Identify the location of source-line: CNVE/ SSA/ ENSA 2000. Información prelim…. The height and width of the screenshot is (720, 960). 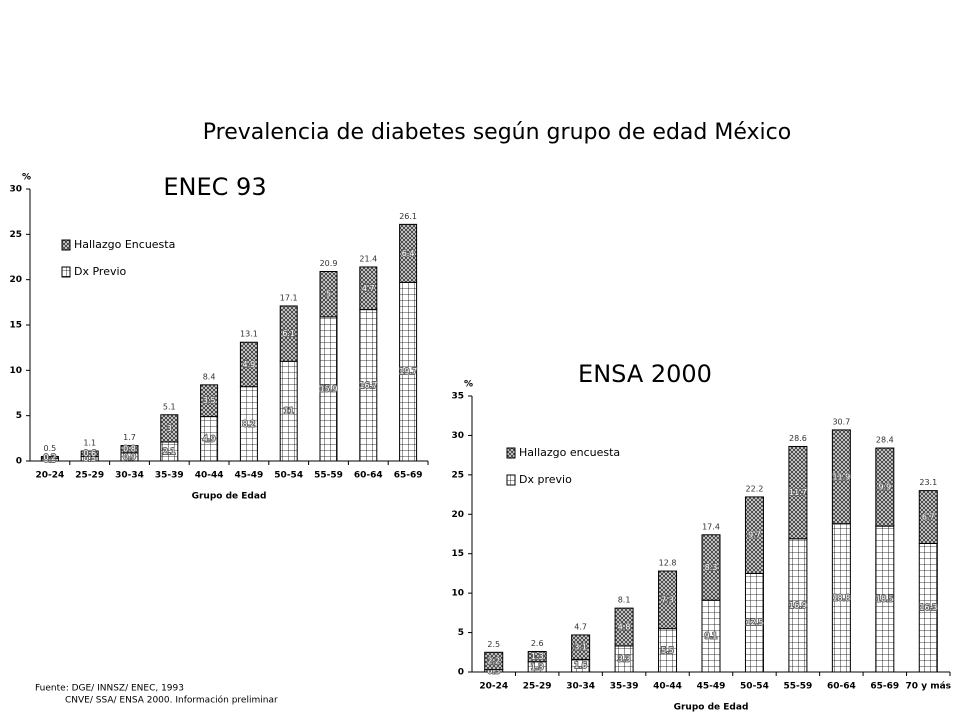
(171, 700).